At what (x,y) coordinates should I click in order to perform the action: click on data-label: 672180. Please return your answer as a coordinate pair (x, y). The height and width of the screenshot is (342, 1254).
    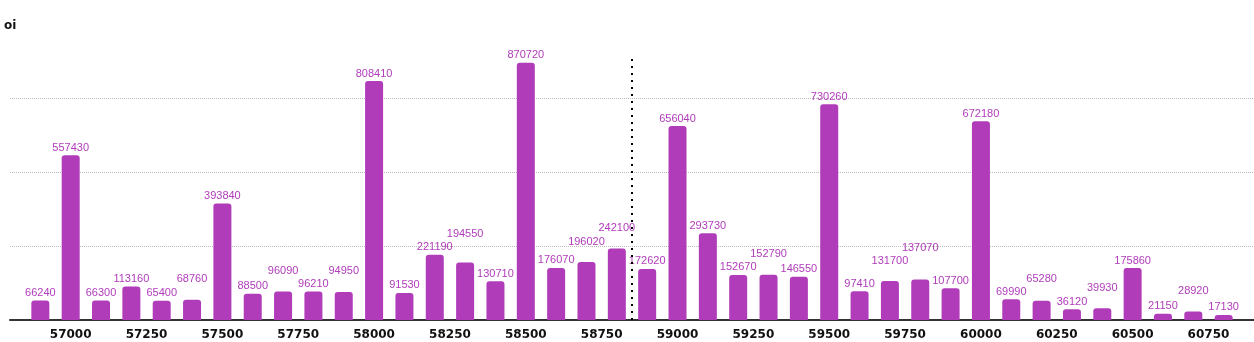
    Looking at the image, I should click on (981, 112).